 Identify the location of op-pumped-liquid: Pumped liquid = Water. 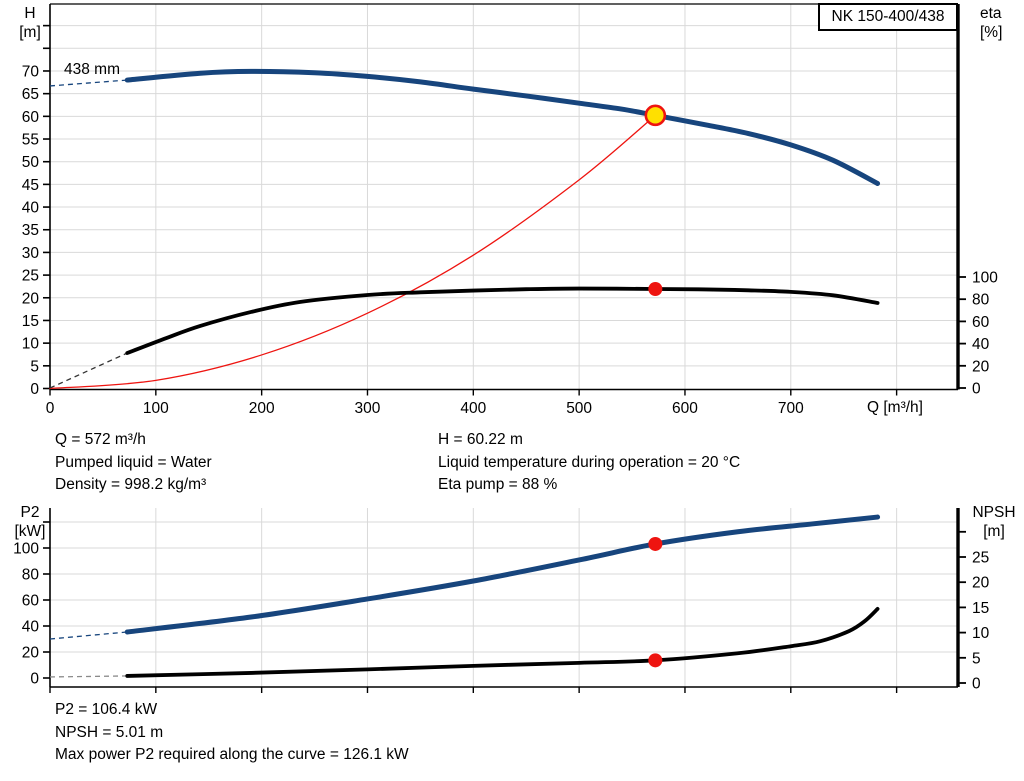
(133, 462).